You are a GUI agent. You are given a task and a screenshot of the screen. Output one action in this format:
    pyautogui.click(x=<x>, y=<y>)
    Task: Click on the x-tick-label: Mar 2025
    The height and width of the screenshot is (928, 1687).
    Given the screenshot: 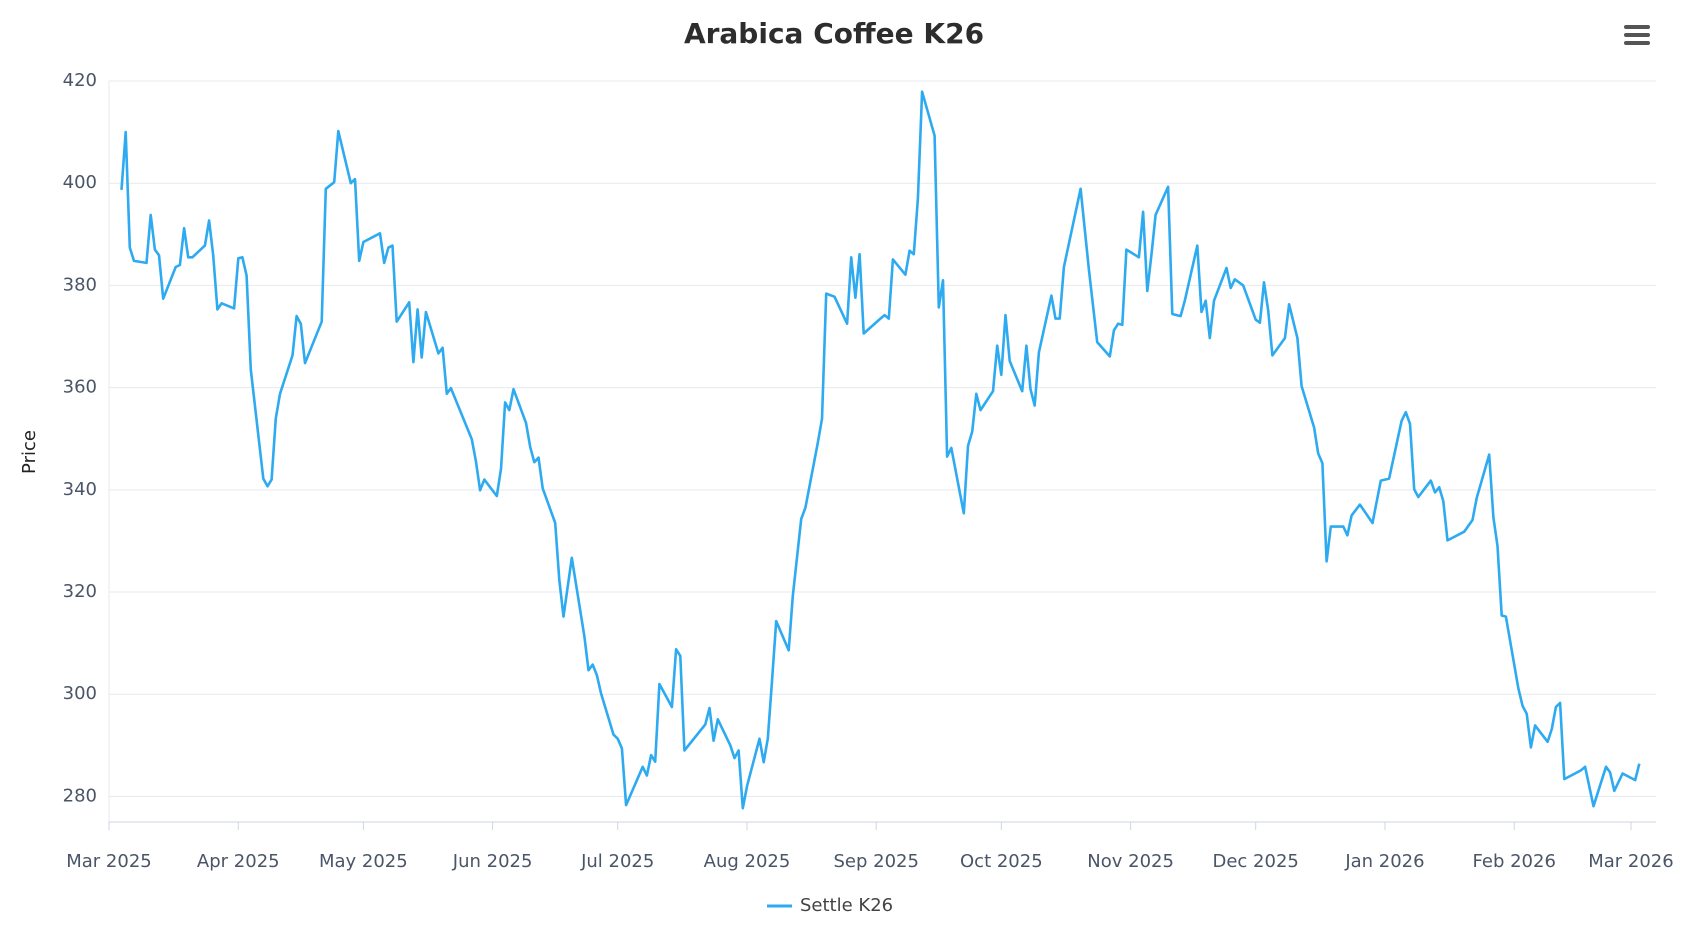 What is the action you would take?
    pyautogui.click(x=109, y=861)
    